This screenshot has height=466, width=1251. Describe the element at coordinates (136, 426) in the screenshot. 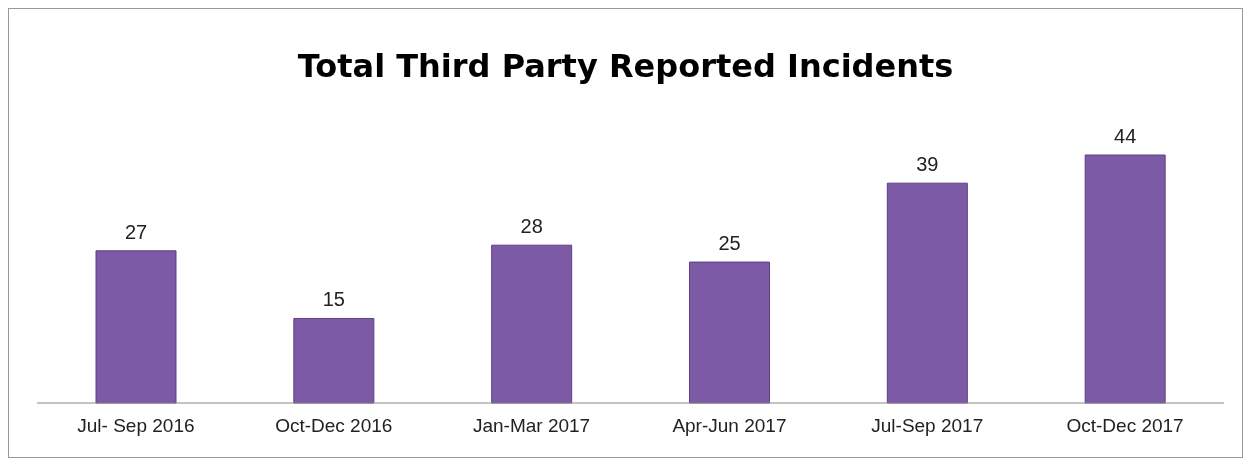

I see `x-tick-label: Jul- Sep 2016` at that location.